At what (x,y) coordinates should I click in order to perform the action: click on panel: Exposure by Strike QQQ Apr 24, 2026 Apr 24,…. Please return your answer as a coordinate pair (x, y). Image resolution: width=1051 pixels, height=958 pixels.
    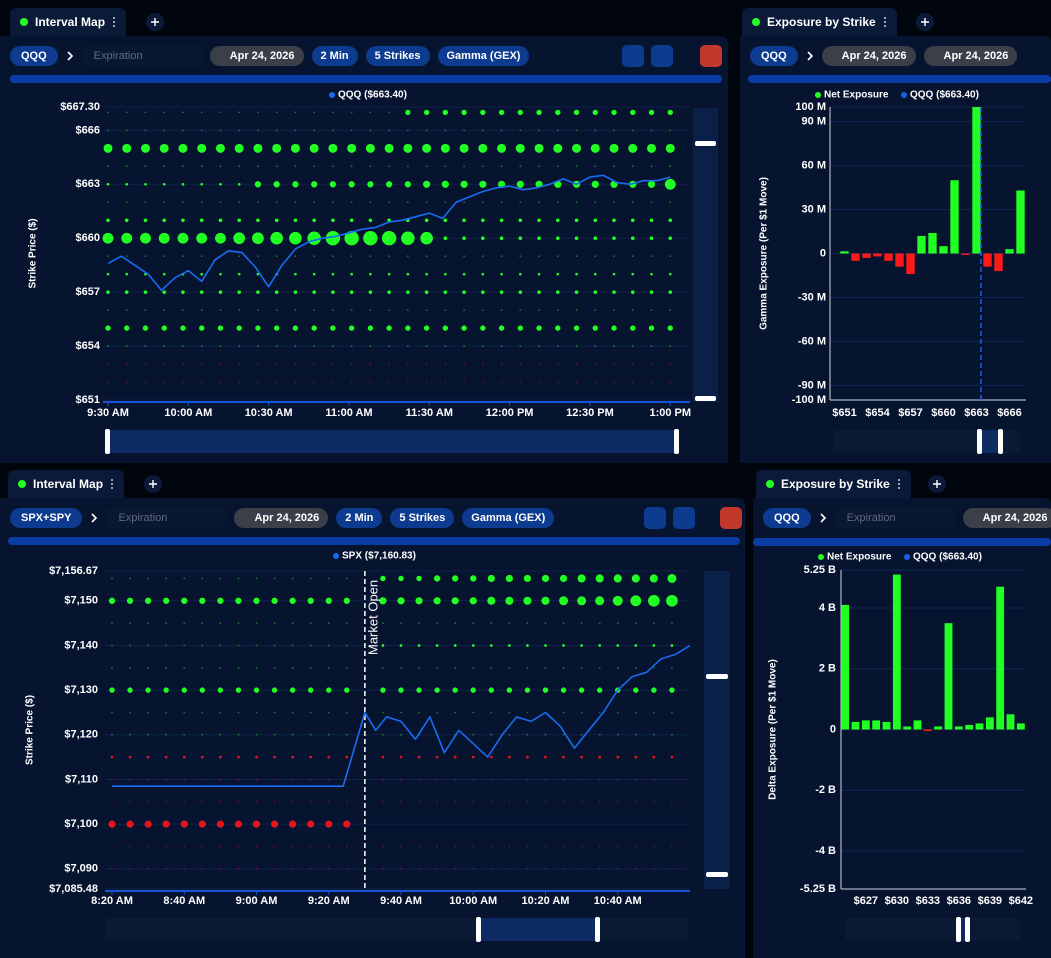
    Looking at the image, I should click on (895, 235).